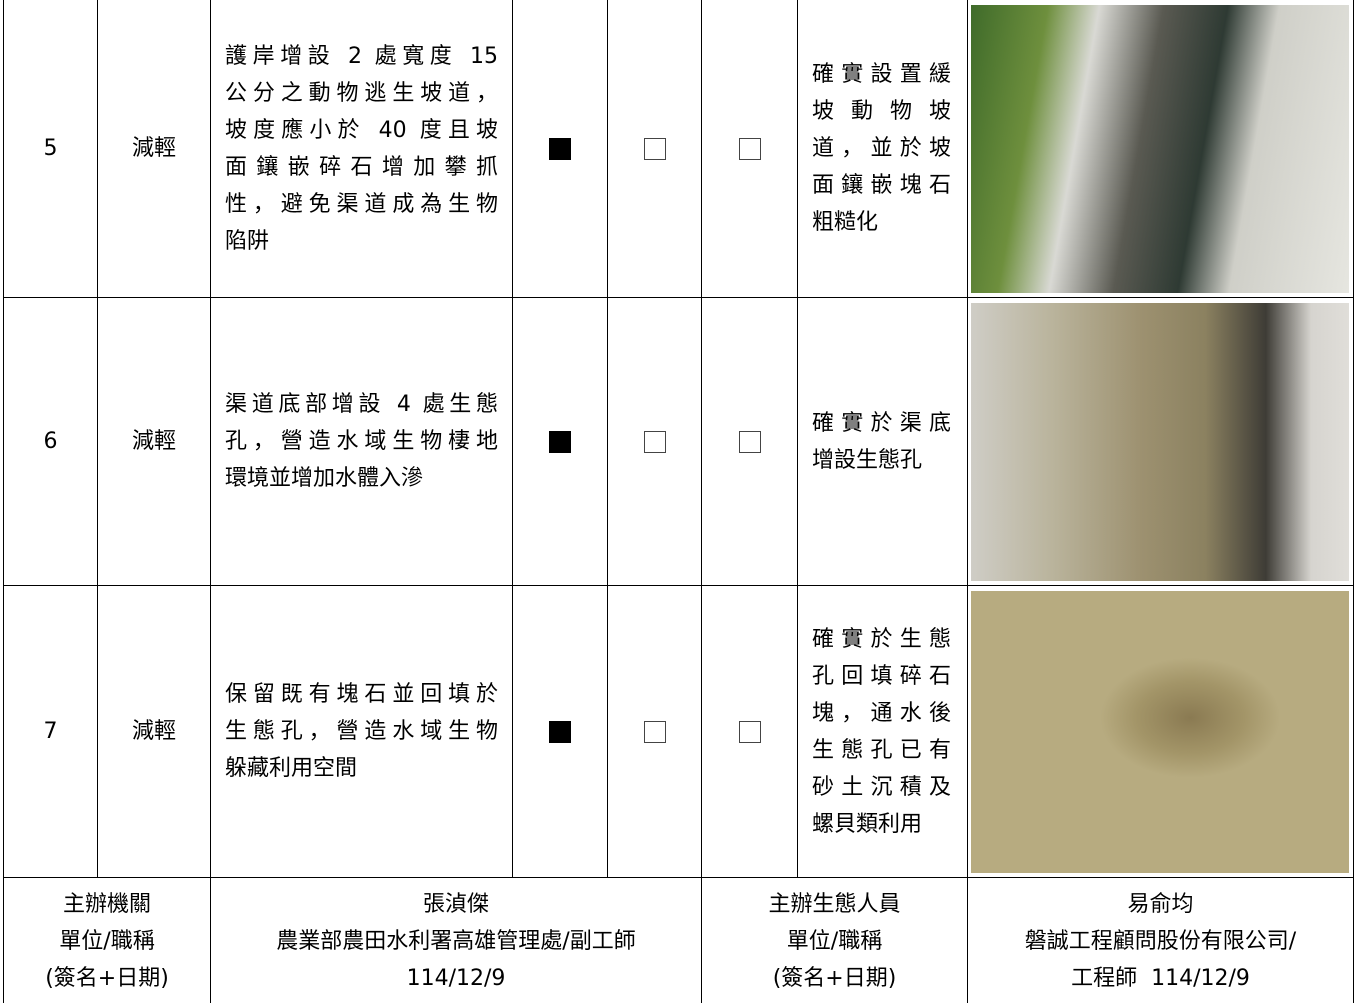 This screenshot has width=1363, height=1003. I want to click on result-cell: 確實設置緩坡動物坡道，並於坡面鑲嵌塊石粗糙化, so click(882, 149).